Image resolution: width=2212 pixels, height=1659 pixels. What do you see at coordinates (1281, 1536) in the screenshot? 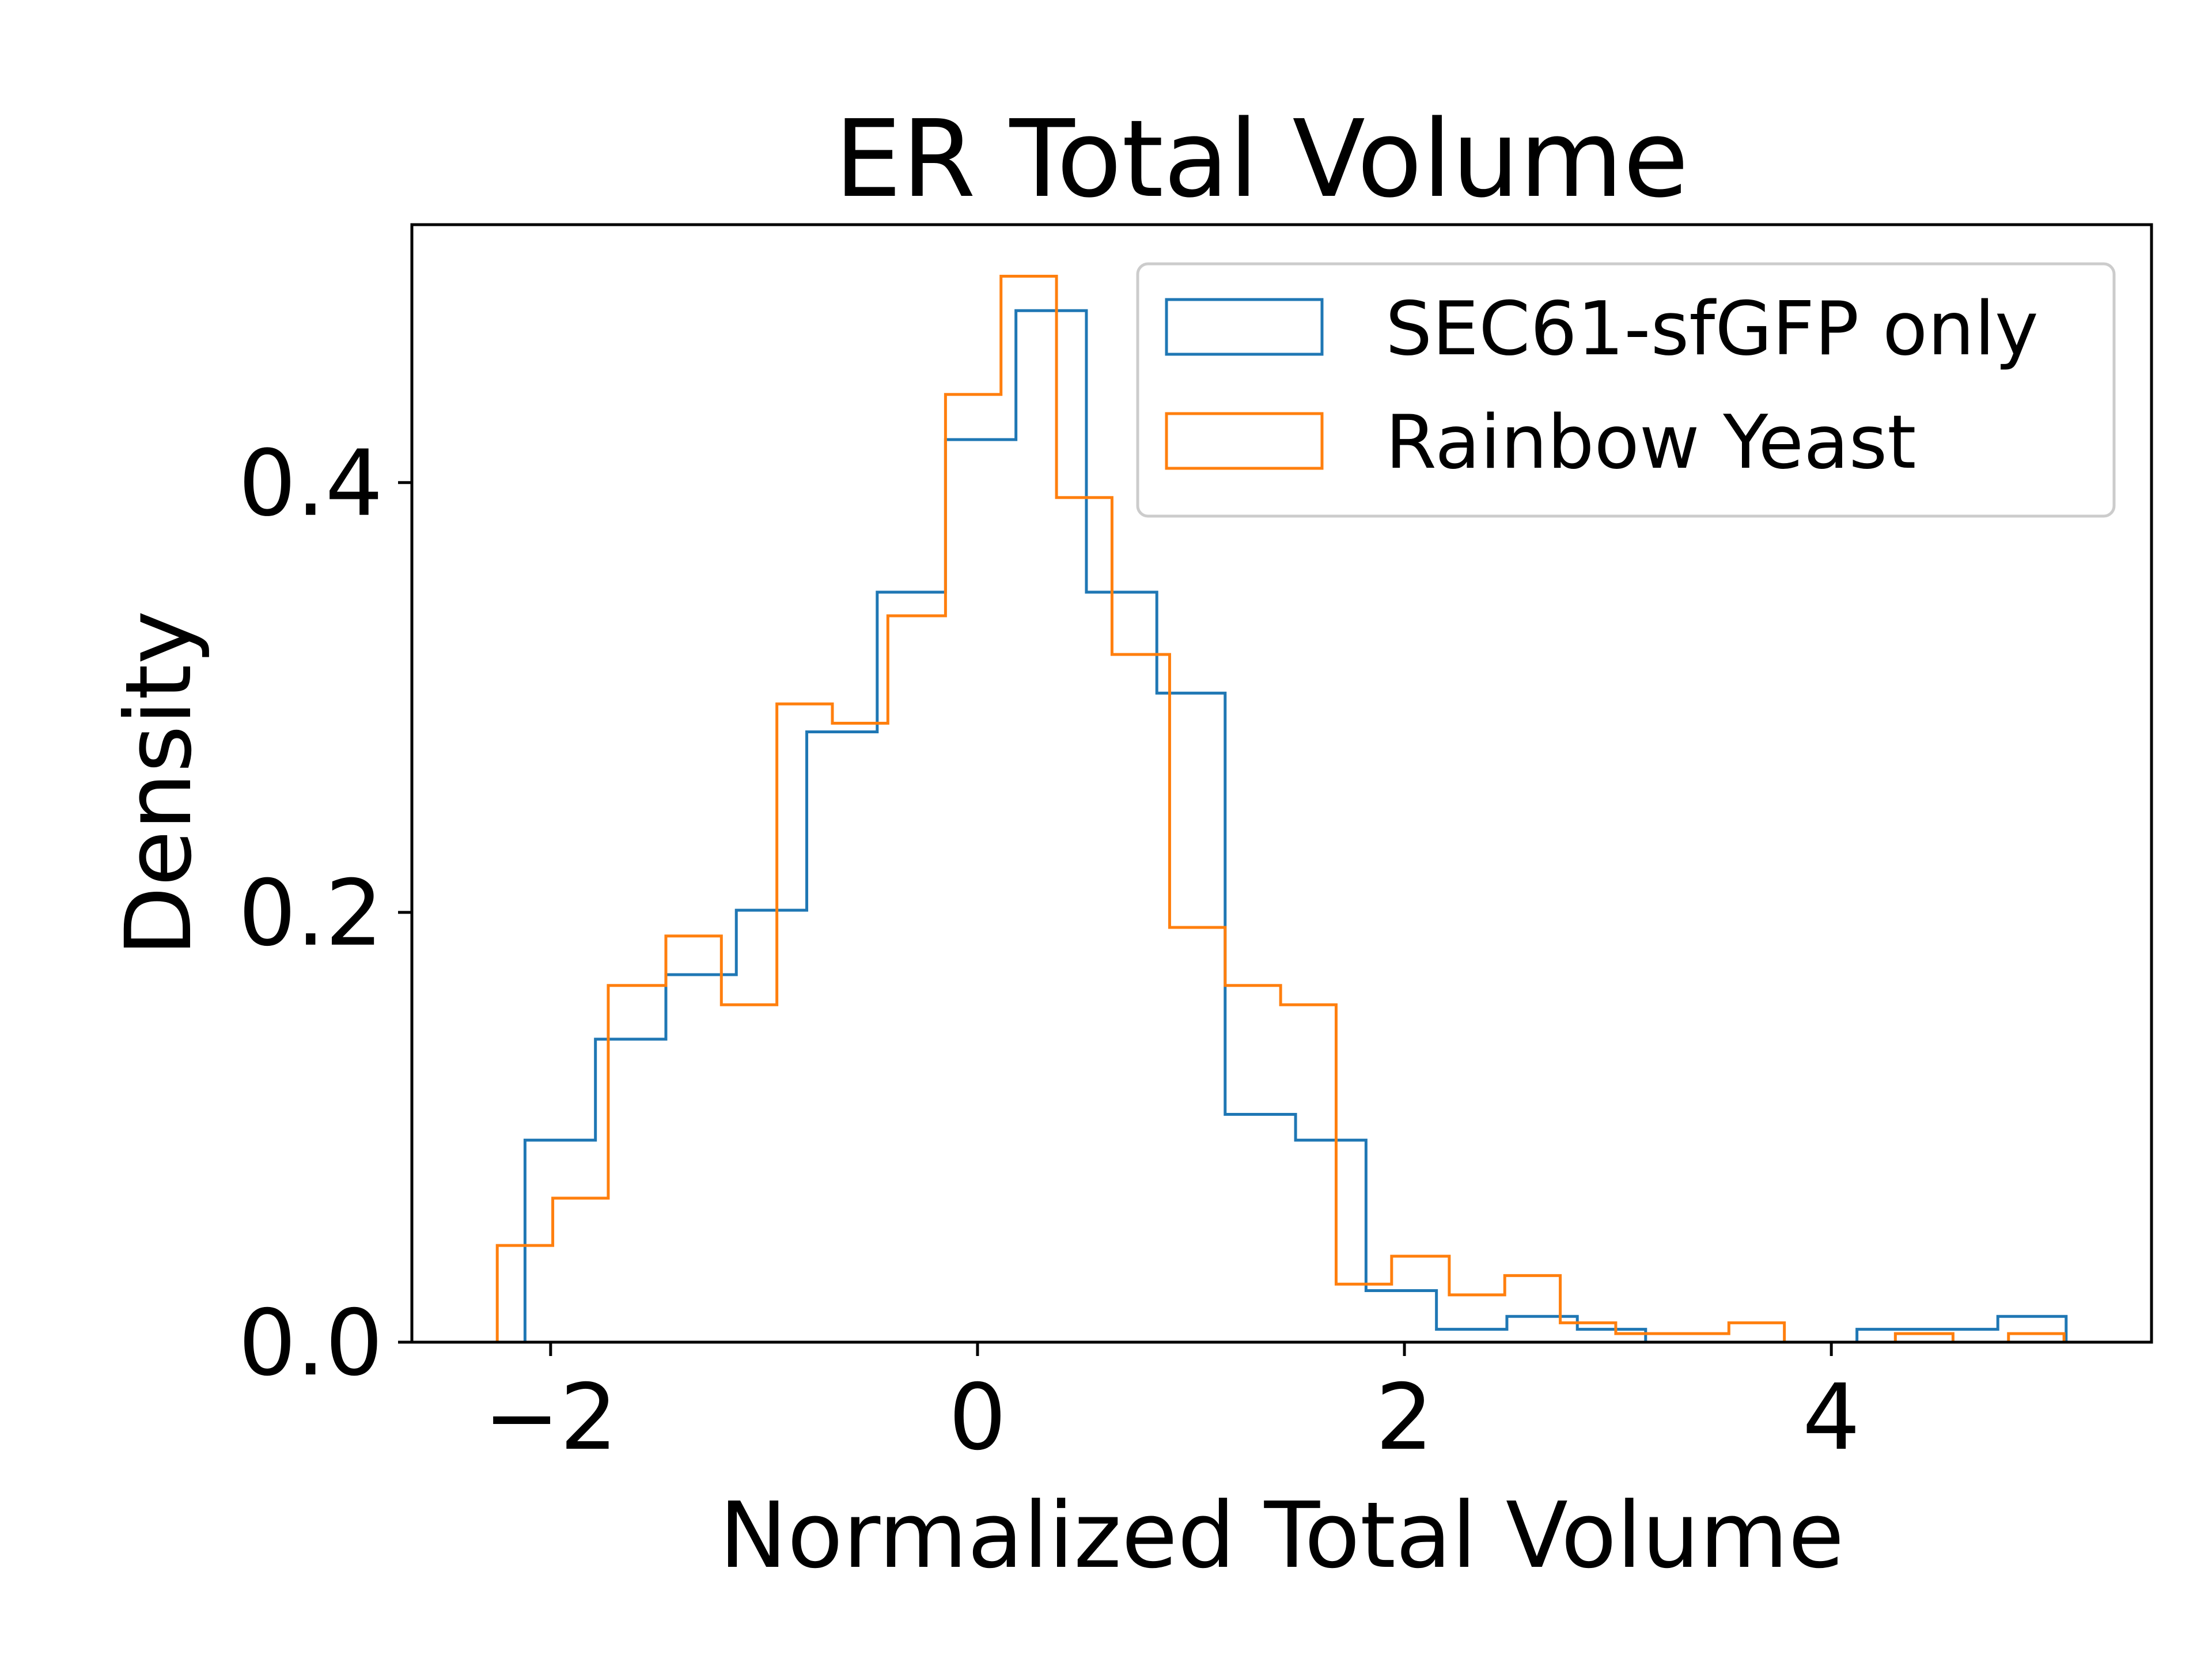
I see `x-axis-label: Normalized Total Volume` at bounding box center [1281, 1536].